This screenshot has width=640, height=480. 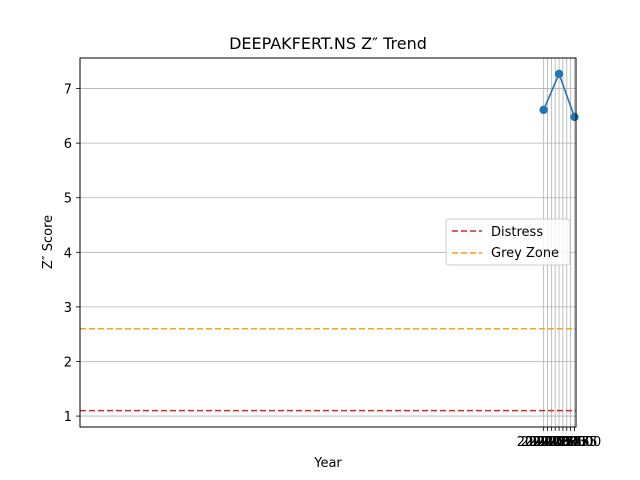 What do you see at coordinates (544, 442) in the screenshot?
I see `x-tick-label: 2022.00` at bounding box center [544, 442].